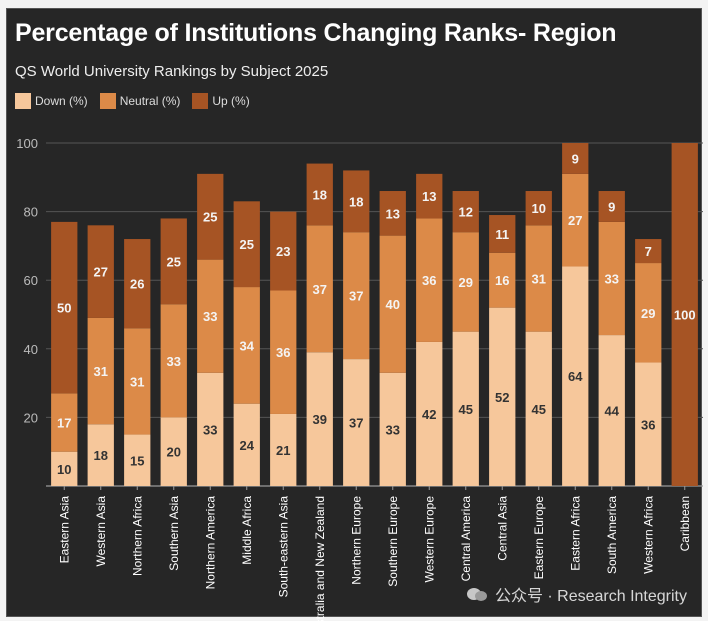  I want to click on data-label-up-10: 13, so click(429, 196).